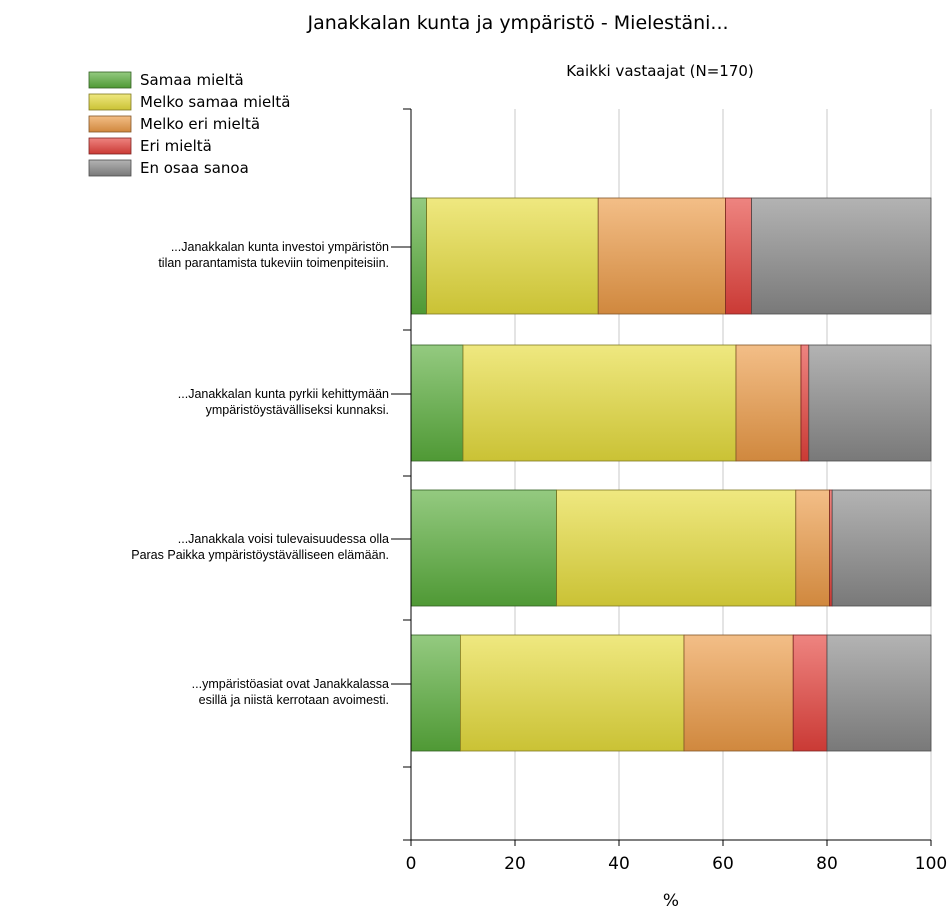 This screenshot has height=912, width=952. Describe the element at coordinates (200, 124) in the screenshot. I see `legend-label: Melko eri mieltä` at that location.